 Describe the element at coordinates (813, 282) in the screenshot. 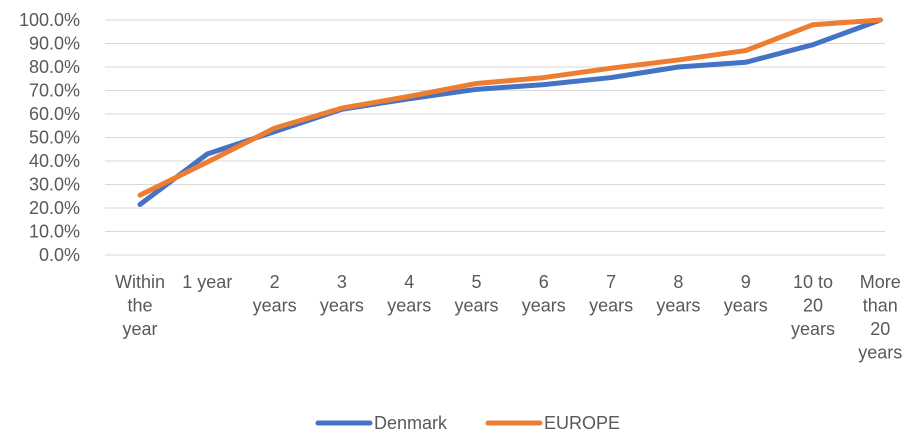

I see `x-tick-line: 10 to` at that location.